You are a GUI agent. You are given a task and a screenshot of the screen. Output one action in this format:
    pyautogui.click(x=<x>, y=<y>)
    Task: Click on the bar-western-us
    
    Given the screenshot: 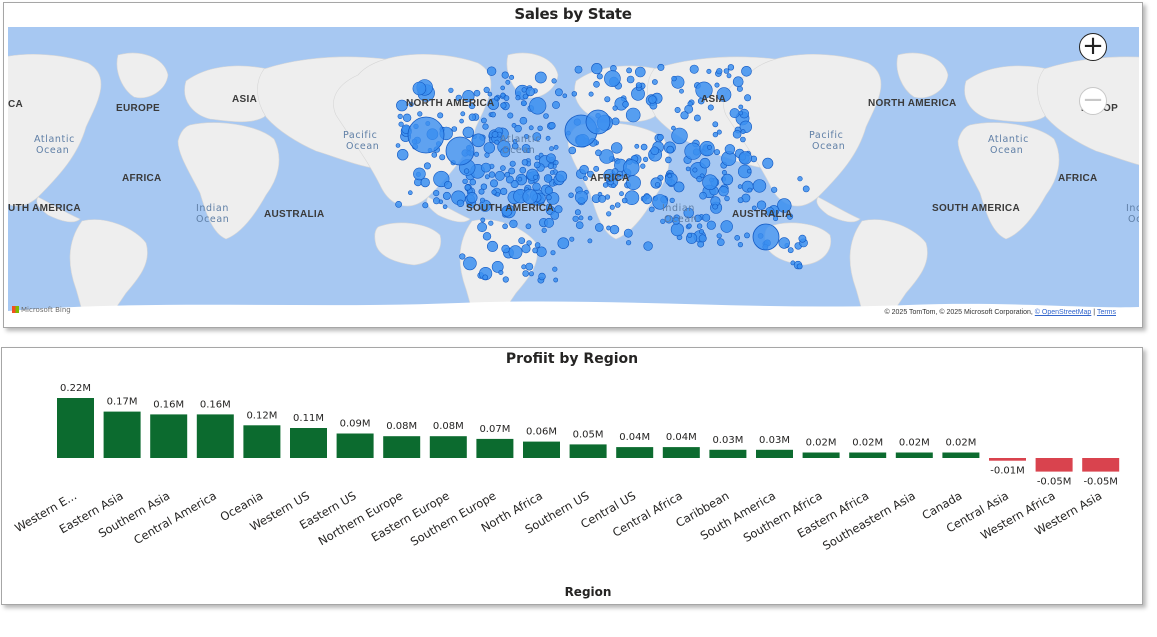 What is the action you would take?
    pyautogui.click(x=308, y=443)
    